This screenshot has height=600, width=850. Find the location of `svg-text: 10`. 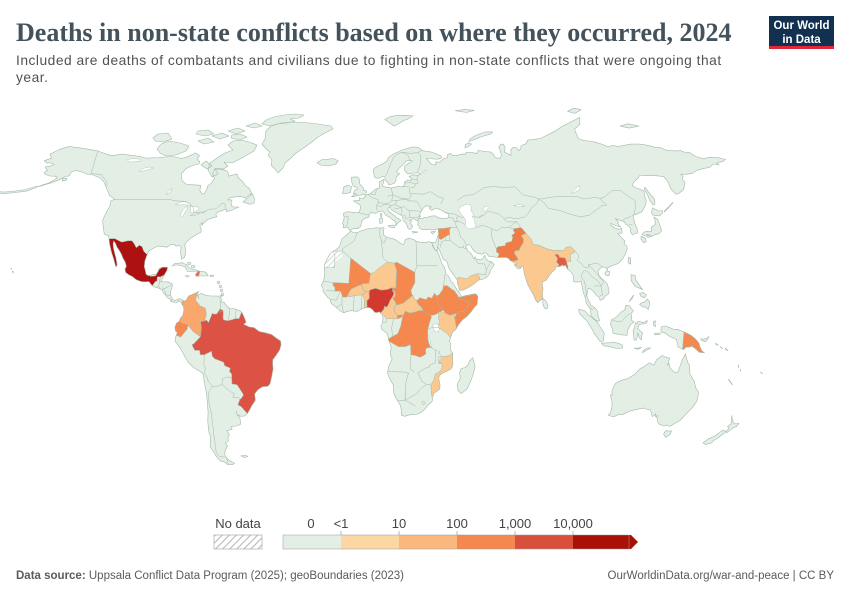

svg-text: 10 is located at coordinates (399, 523).